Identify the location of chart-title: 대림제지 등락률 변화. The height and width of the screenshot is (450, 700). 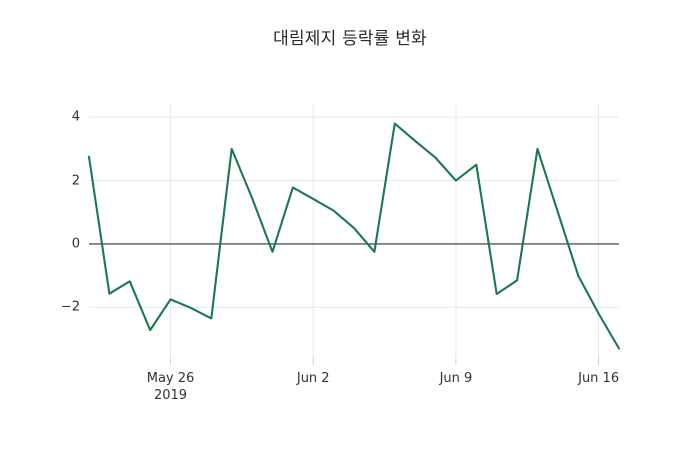
(350, 39).